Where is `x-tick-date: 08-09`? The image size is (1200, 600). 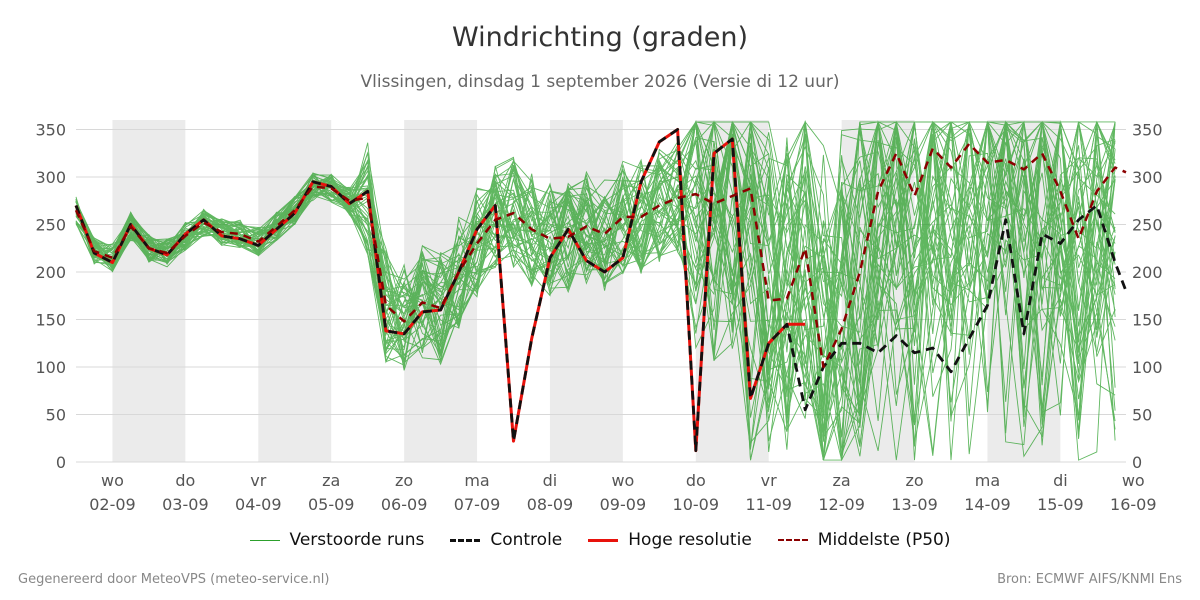 x-tick-date: 08-09 is located at coordinates (550, 504).